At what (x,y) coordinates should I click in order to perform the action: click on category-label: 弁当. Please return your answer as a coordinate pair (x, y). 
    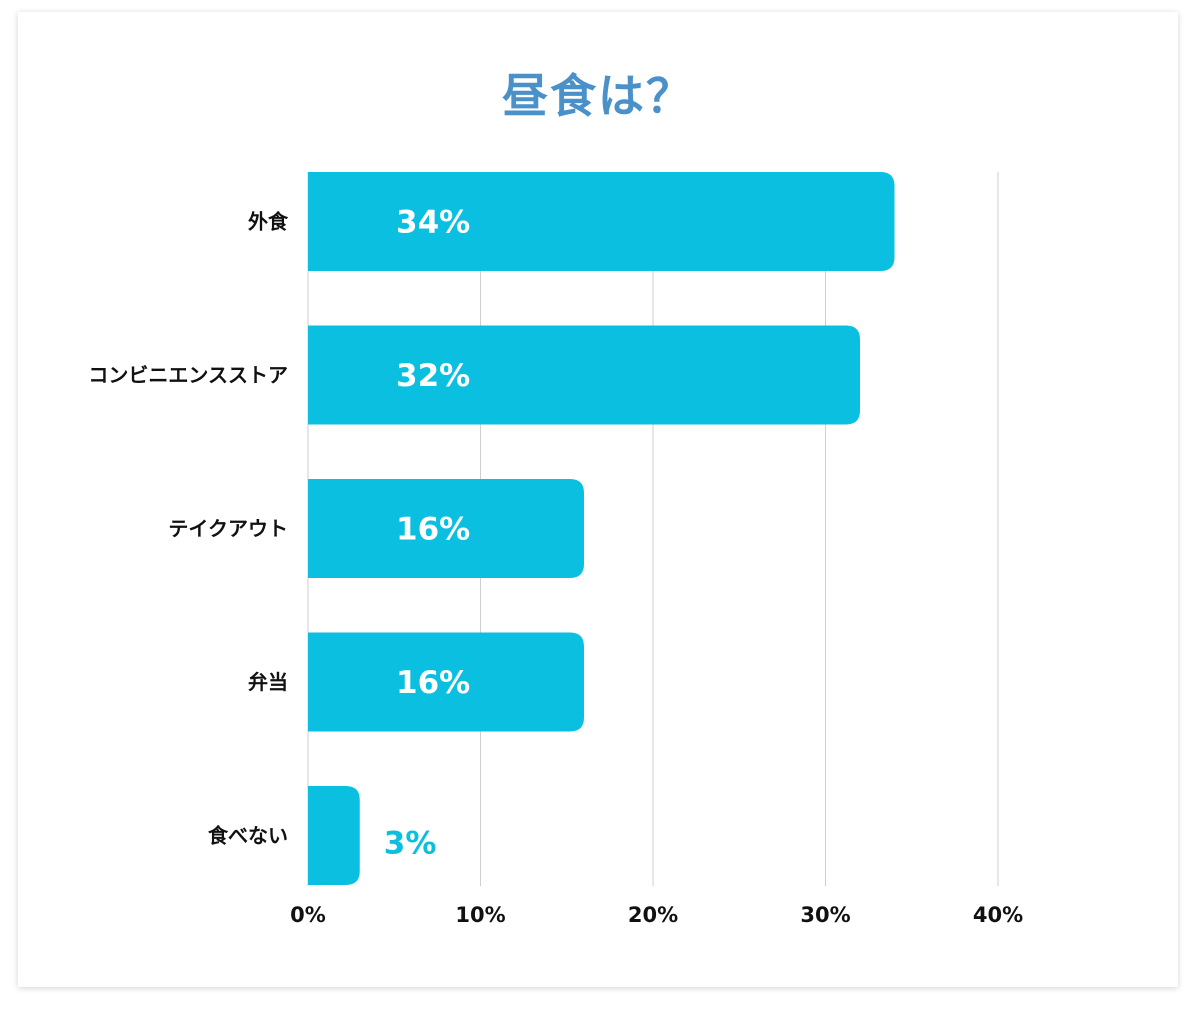
    Looking at the image, I should click on (268, 682).